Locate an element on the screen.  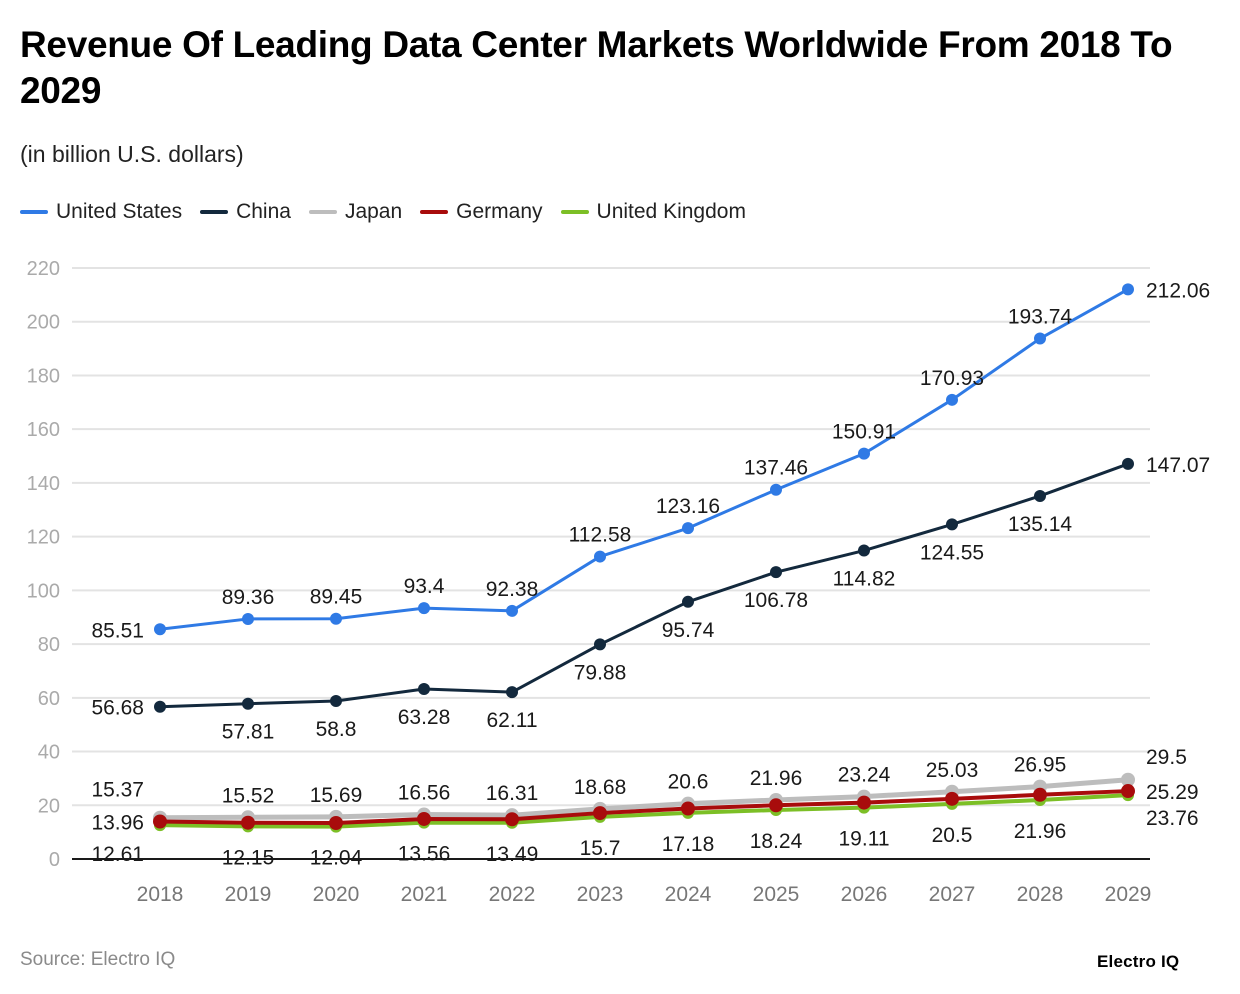
data-label: 26.95 is located at coordinates (1040, 765).